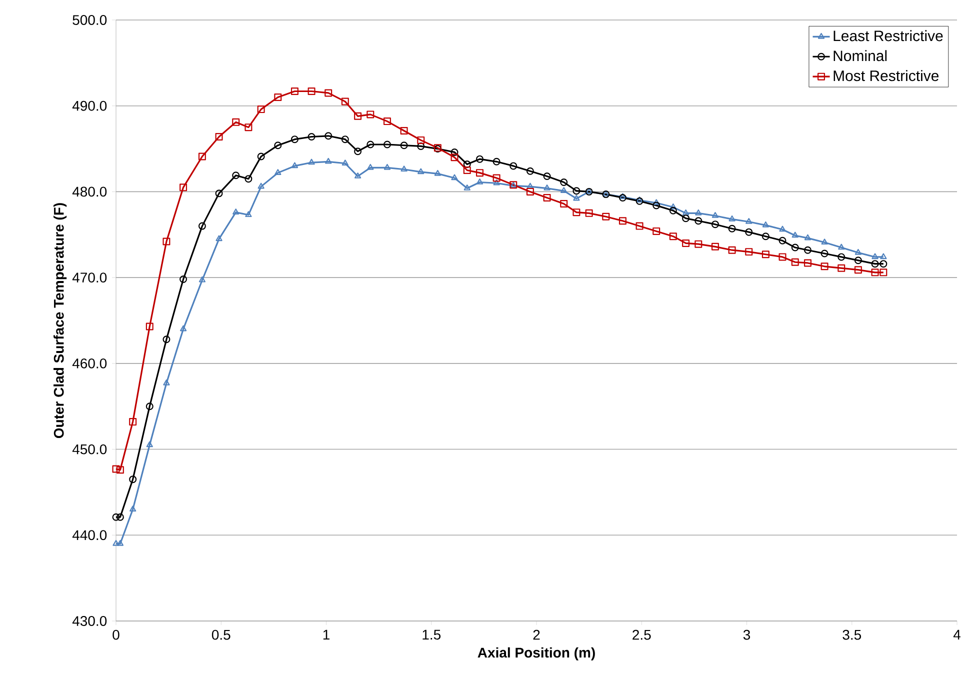 The image size is (969, 700). Describe the element at coordinates (89, 105) in the screenshot. I see `y-tick-label: 490.0` at that location.